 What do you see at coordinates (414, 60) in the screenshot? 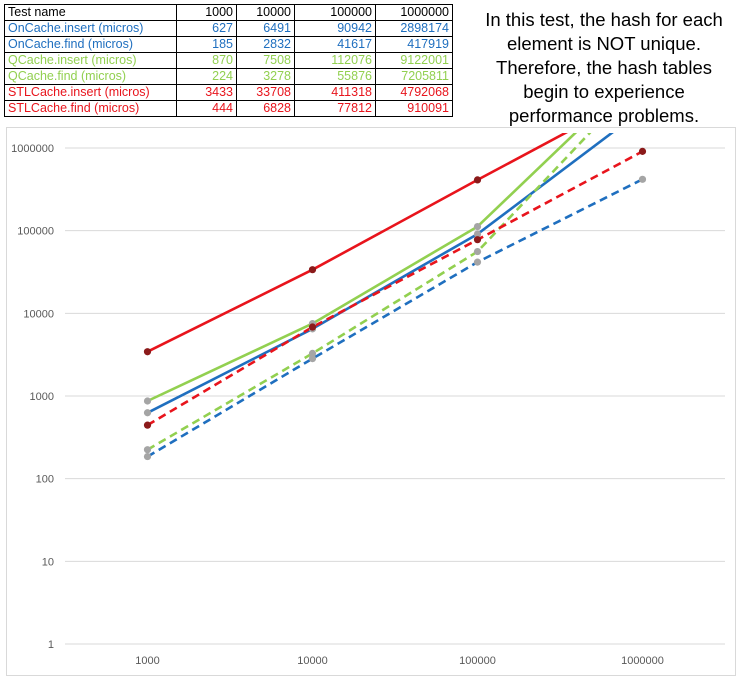
I see `row-value-cell: 9122001` at bounding box center [414, 60].